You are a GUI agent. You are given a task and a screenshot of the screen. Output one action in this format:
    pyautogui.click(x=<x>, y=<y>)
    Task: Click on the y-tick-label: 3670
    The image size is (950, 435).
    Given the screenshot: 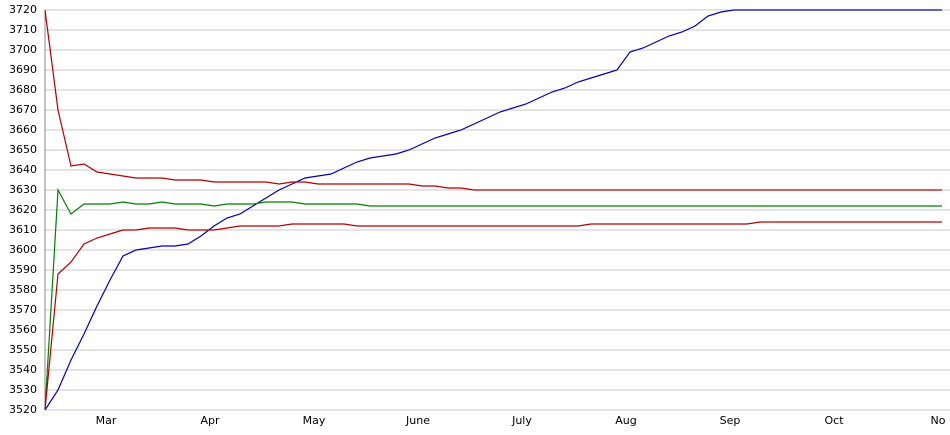 What is the action you would take?
    pyautogui.click(x=23, y=109)
    